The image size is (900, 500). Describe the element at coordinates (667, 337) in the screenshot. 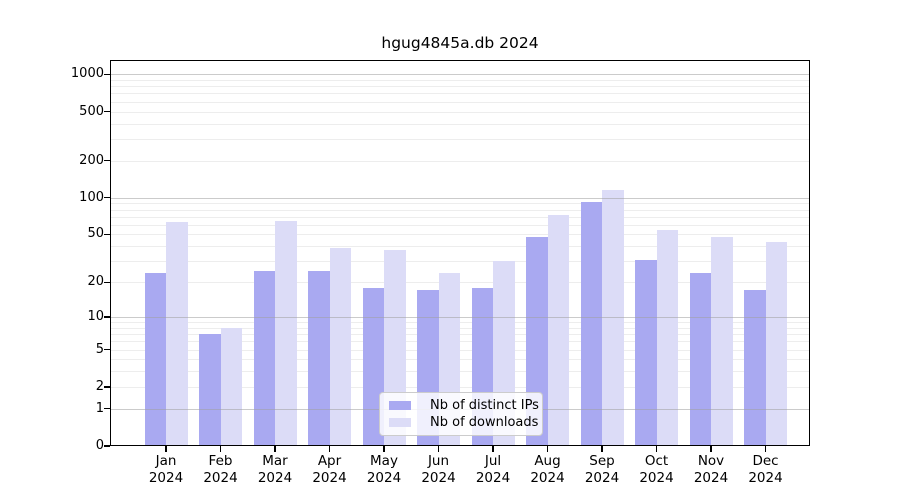

I see `bar-downloads-oct` at that location.